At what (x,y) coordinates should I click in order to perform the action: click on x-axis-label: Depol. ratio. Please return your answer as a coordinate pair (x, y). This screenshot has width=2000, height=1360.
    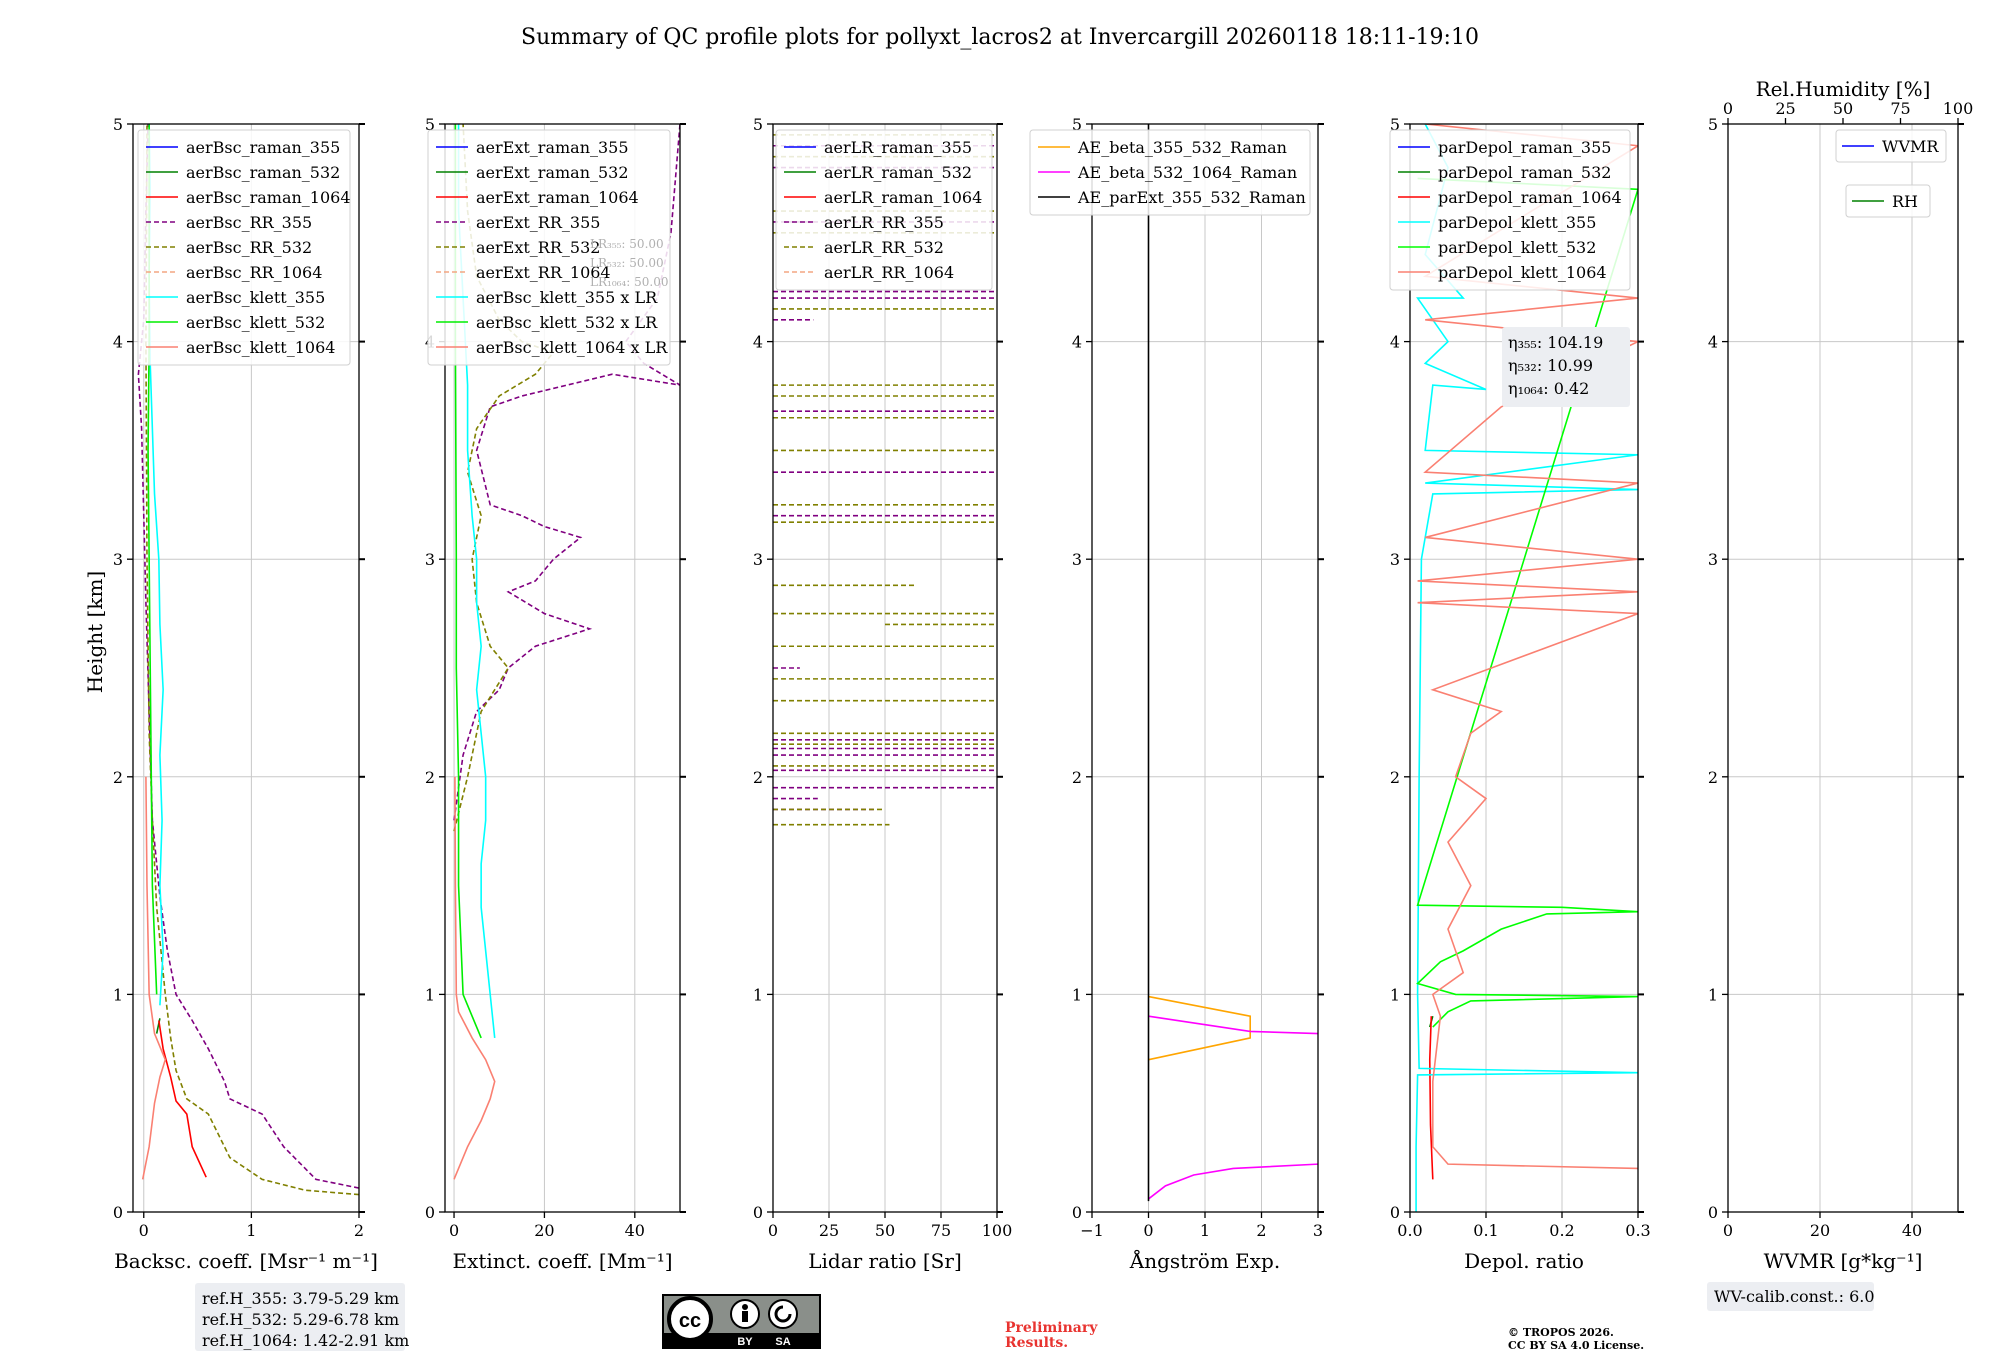
    Looking at the image, I should click on (1524, 1261).